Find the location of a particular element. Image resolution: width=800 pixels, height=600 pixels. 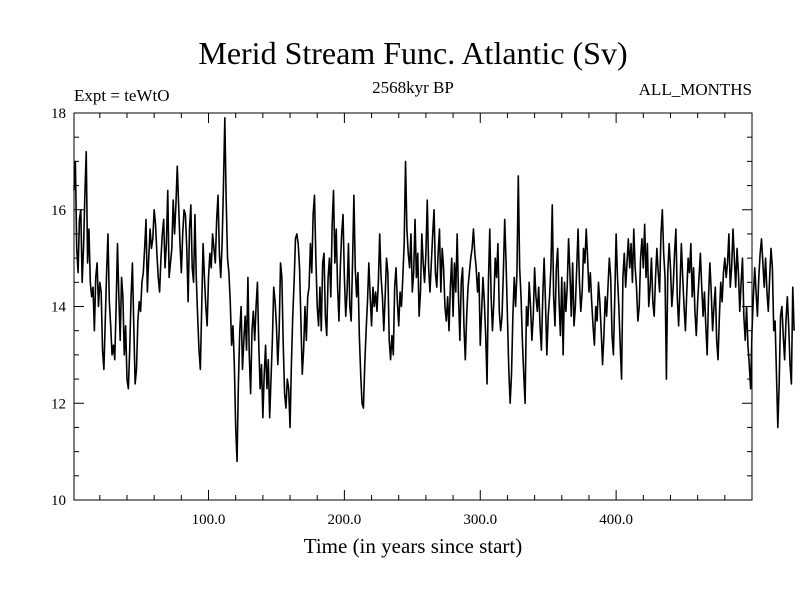

y-tick-label: 16 is located at coordinates (59, 211).